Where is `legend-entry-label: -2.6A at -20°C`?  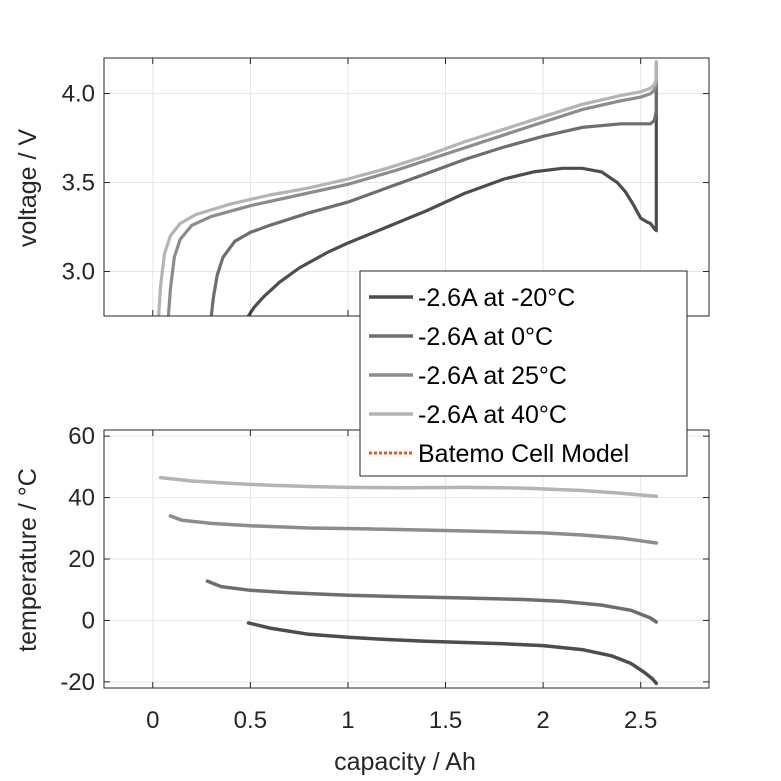
legend-entry-label: -2.6A at -20°C is located at coordinates (496, 298).